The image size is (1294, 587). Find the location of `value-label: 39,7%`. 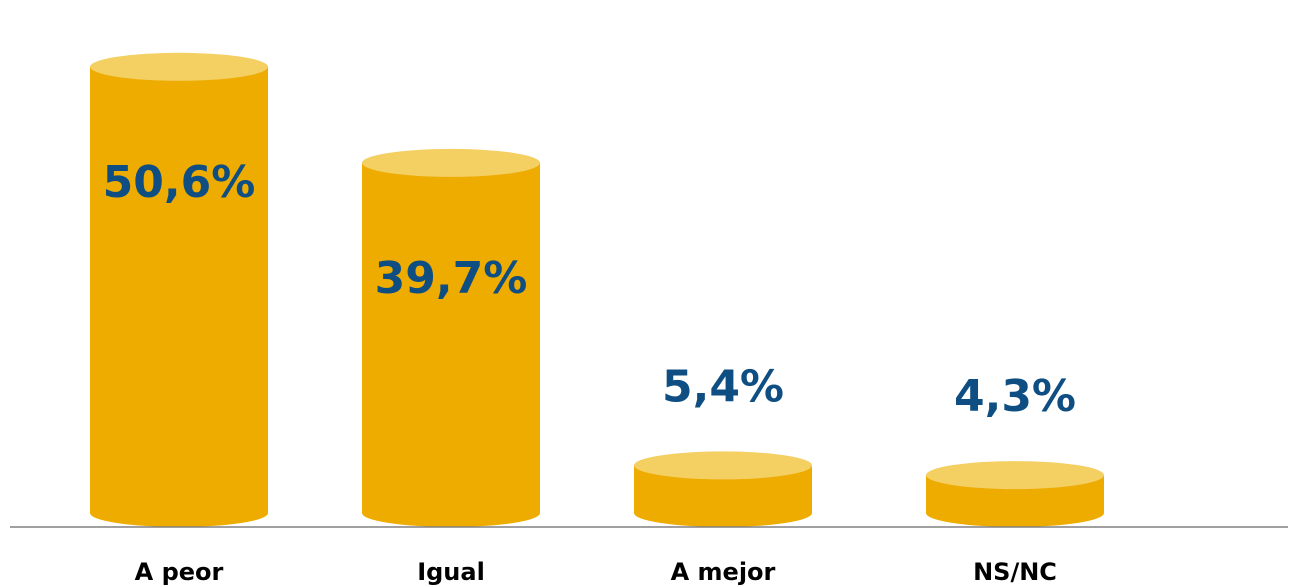

value-label: 39,7% is located at coordinates (451, 278).